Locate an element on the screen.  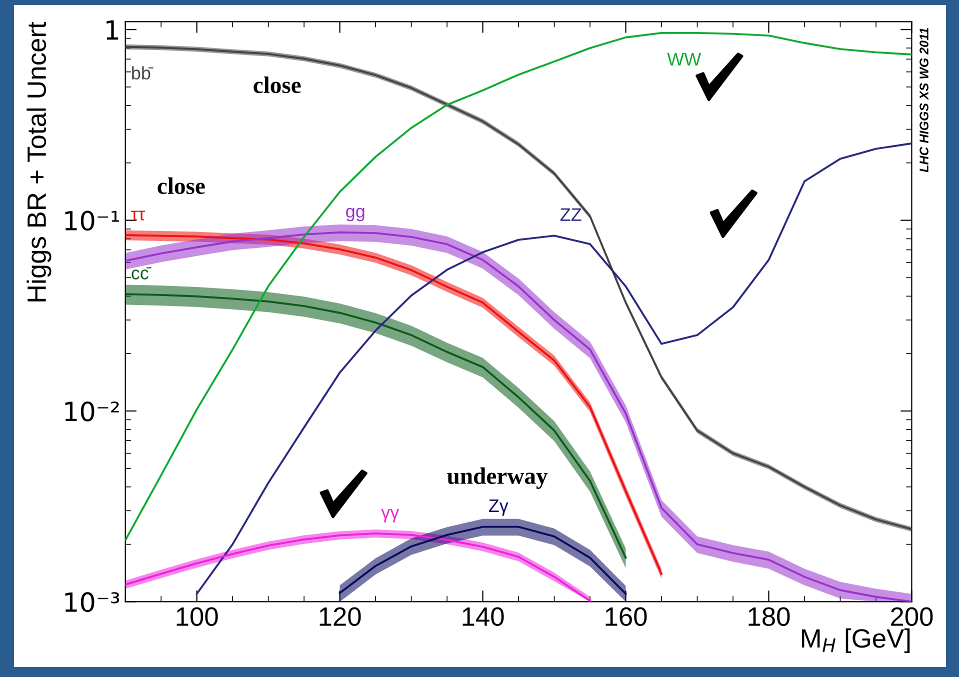
y-tick-label: 10⁻² is located at coordinates (92, 411).